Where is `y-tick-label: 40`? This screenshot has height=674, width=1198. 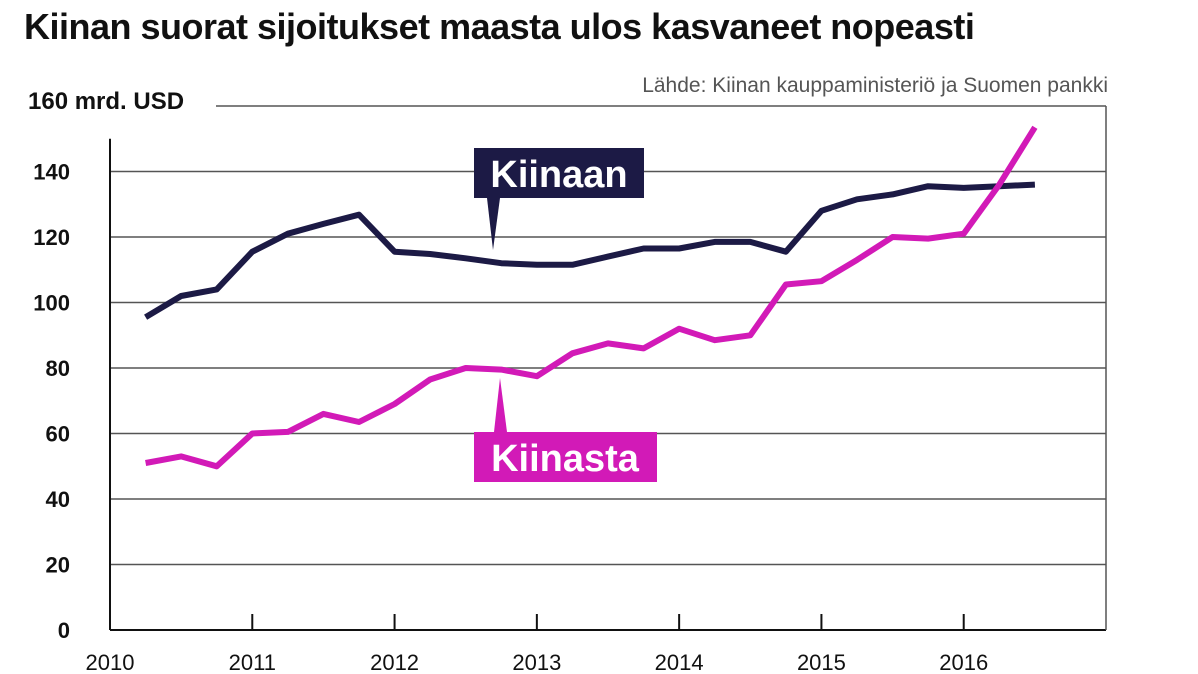 y-tick-label: 40 is located at coordinates (58, 499).